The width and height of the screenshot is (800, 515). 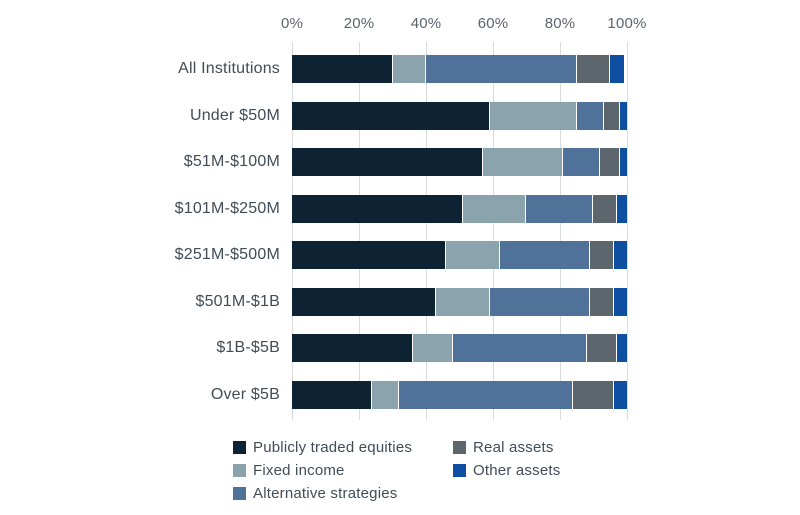 I want to click on legend-label: Publicly traded equities, so click(x=333, y=447).